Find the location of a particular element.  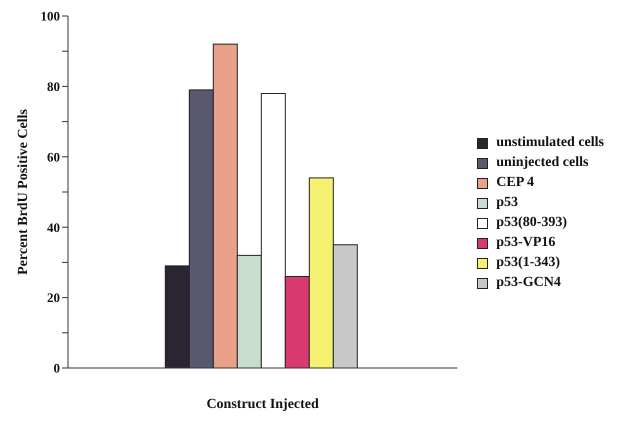

y-tick-label: 60 is located at coordinates (53, 156).